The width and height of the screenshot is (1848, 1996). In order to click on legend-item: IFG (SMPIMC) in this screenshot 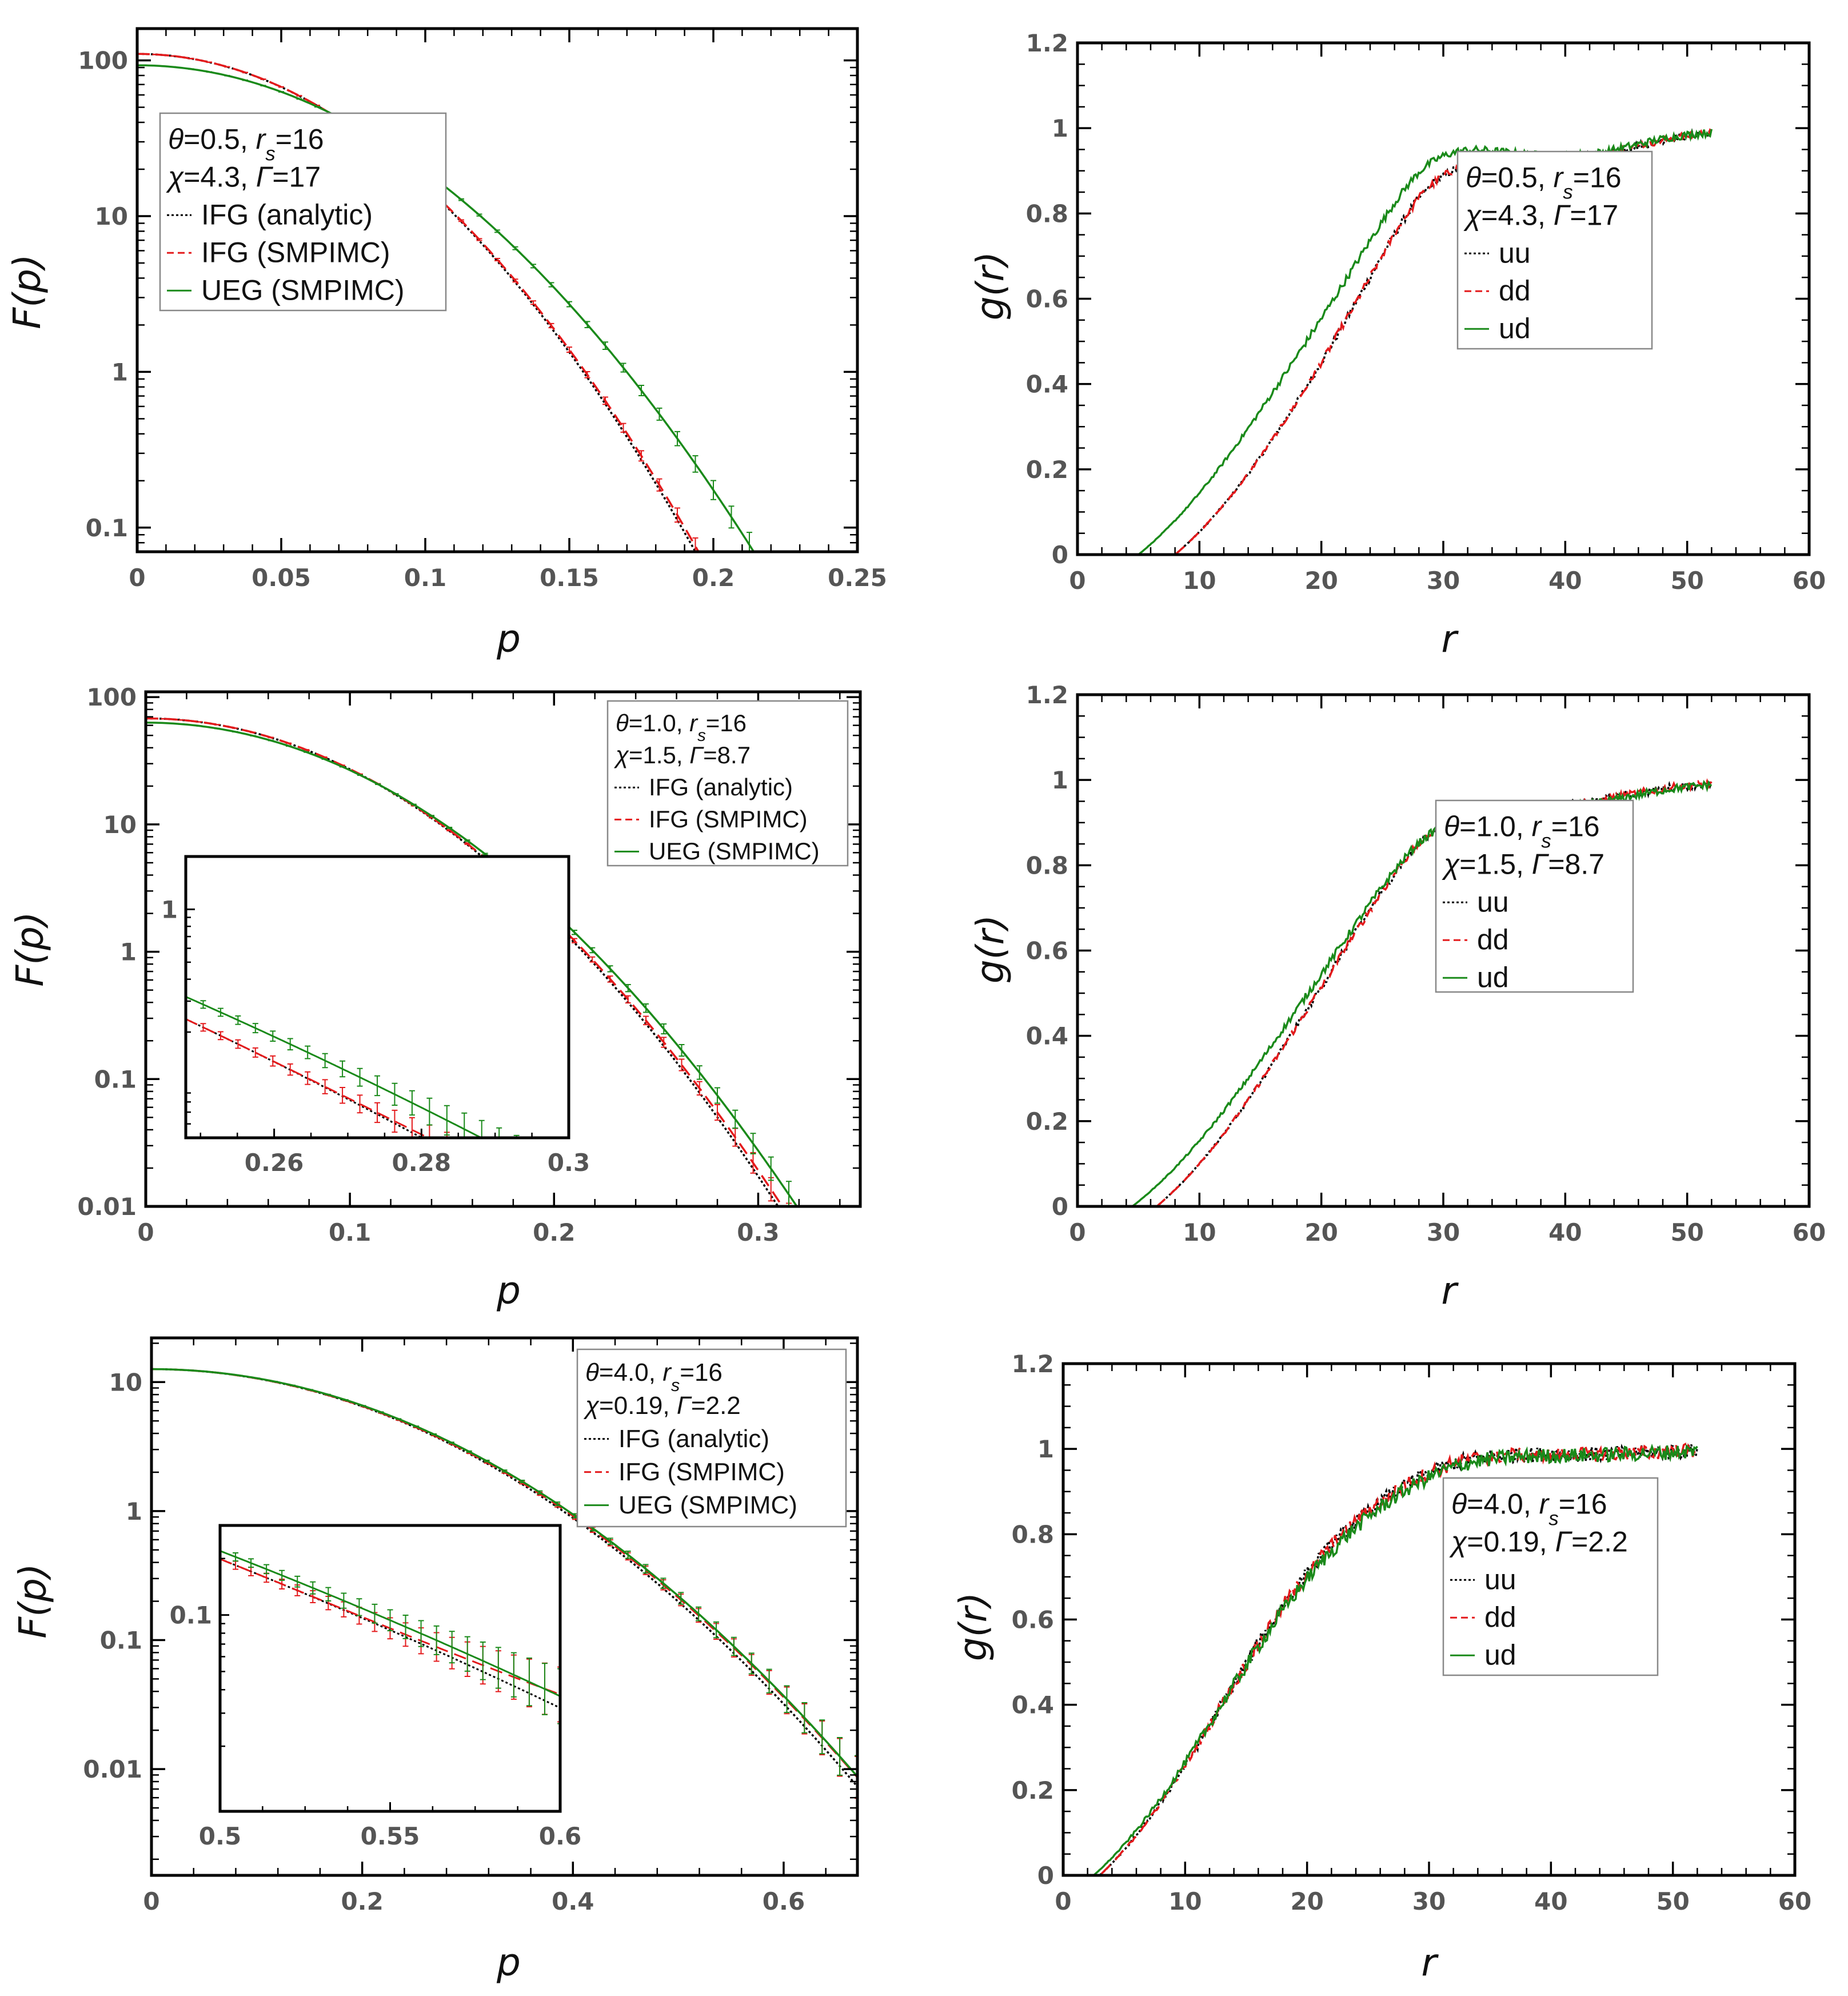, I will do `click(701, 1472)`.